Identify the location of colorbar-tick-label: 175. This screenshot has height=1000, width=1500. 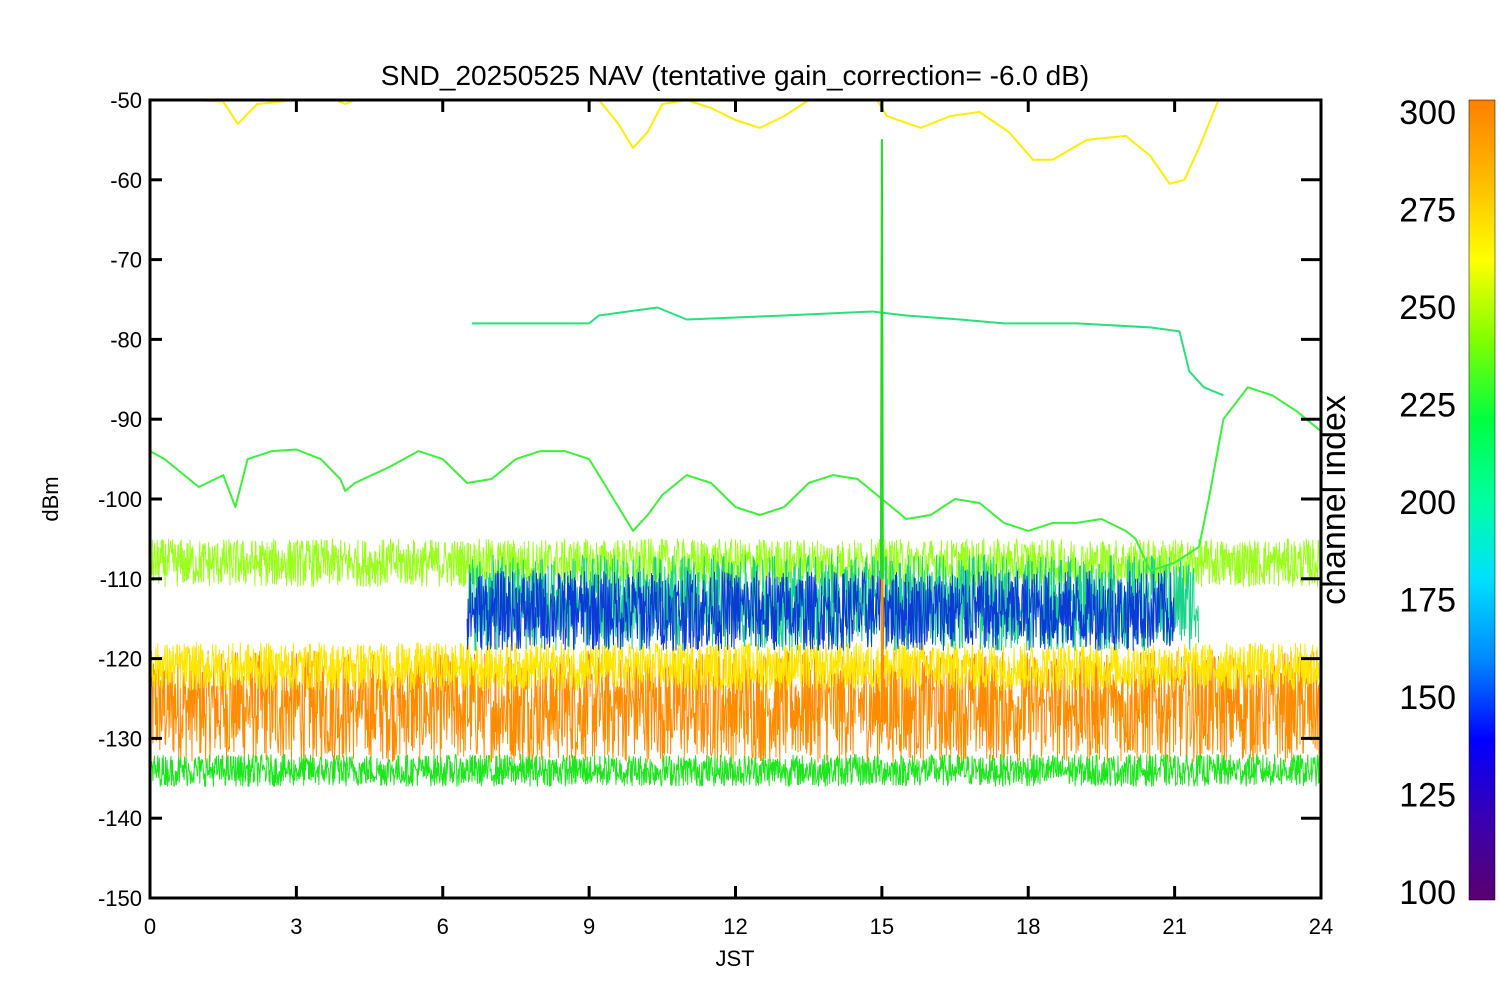
(1427, 601).